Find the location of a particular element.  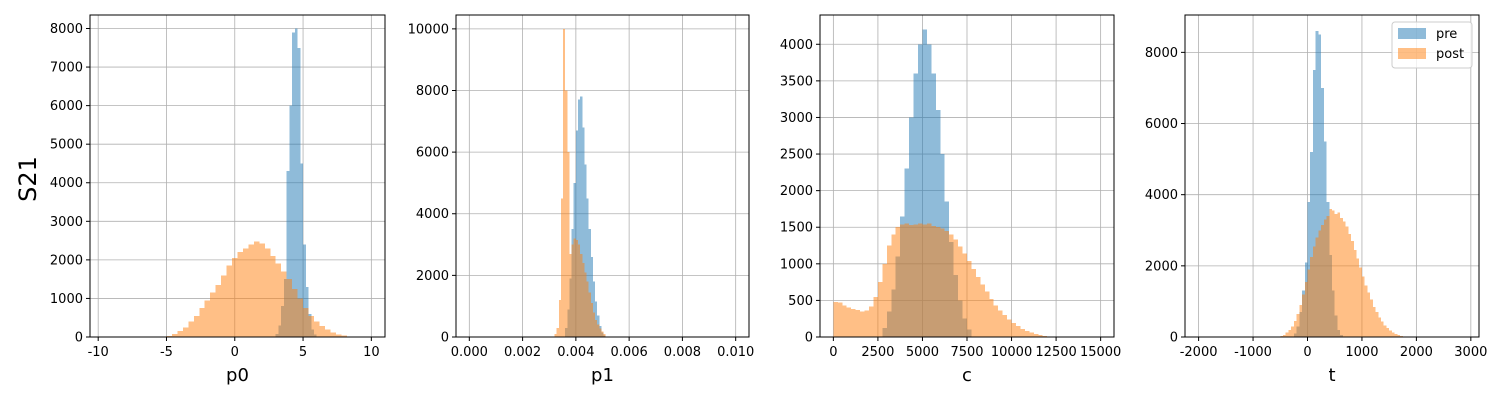

y-tick-label: 1500 is located at coordinates (796, 228).